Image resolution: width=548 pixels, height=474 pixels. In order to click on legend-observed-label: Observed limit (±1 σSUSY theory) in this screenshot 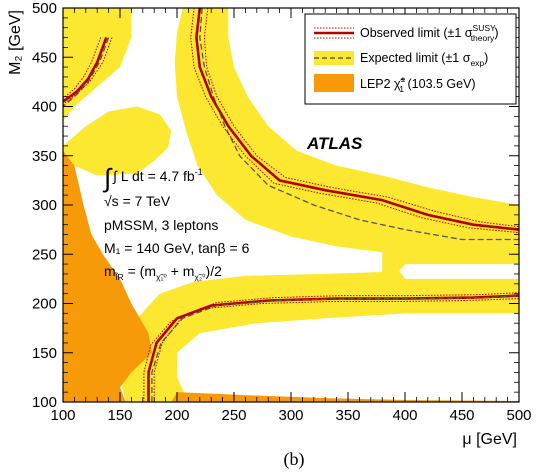, I will do `click(429, 33)`.